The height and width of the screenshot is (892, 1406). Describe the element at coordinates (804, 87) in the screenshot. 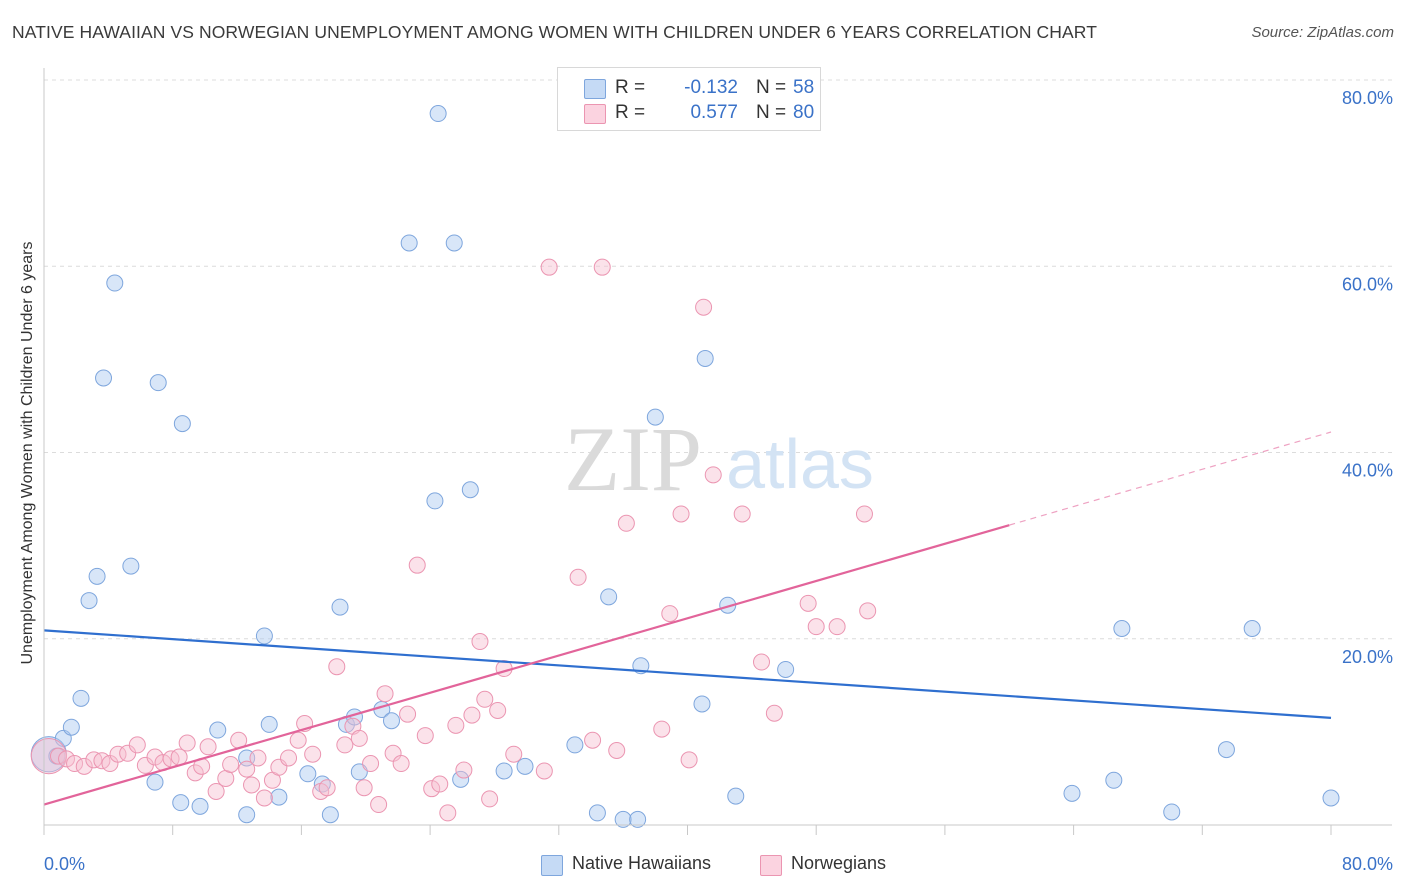

I see `legend-n-value: 58` at that location.